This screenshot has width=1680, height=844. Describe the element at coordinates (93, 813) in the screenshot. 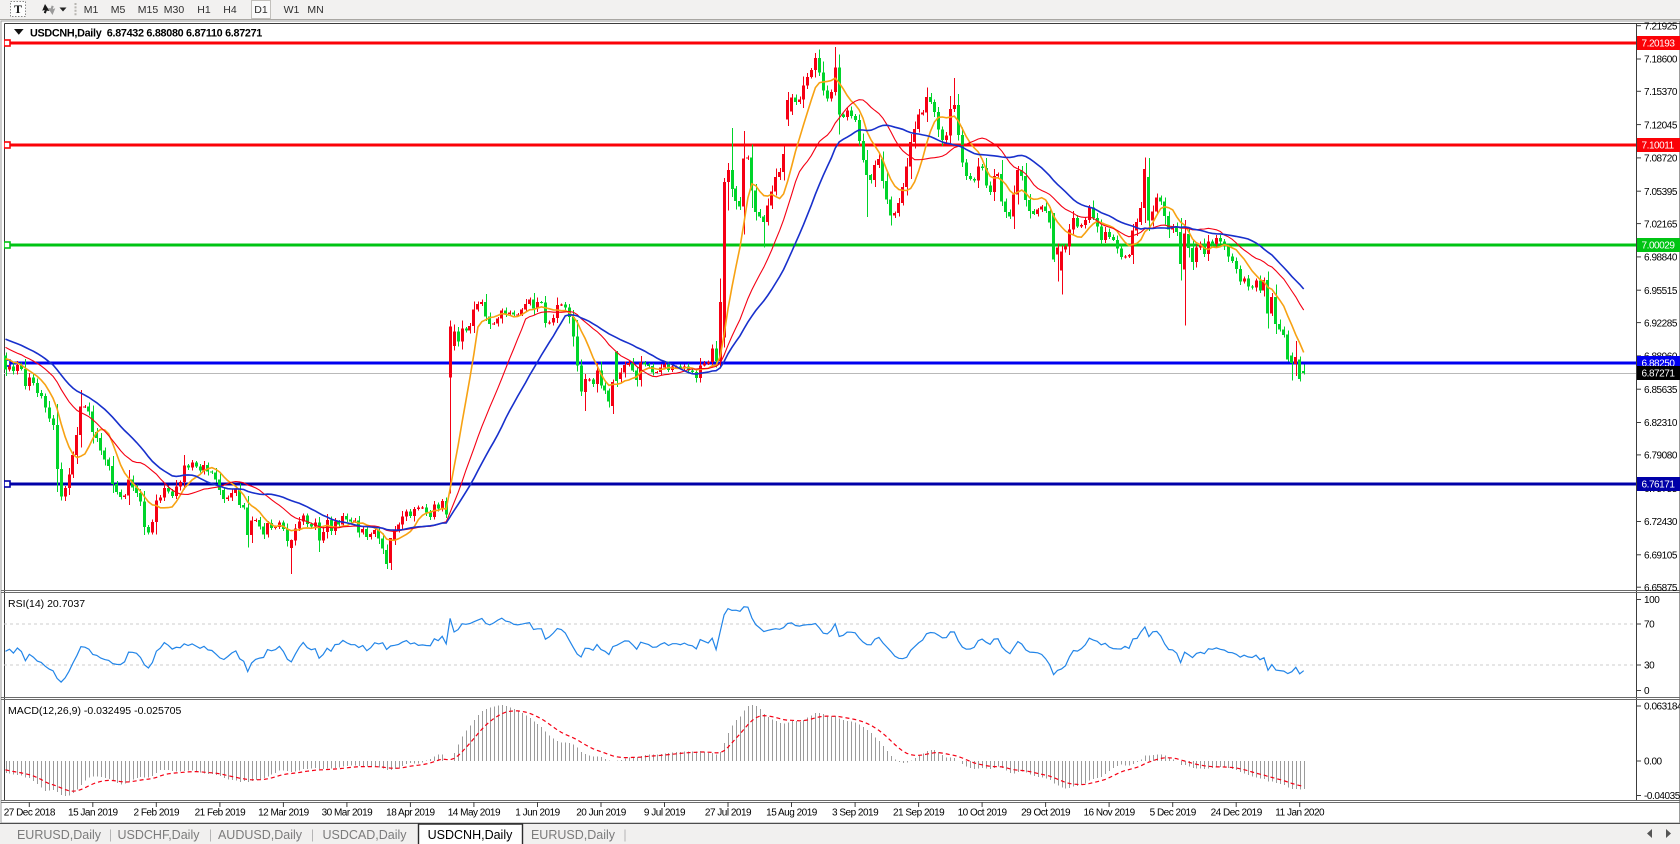

I see `svg-text: 15 Jan 2019` at that location.